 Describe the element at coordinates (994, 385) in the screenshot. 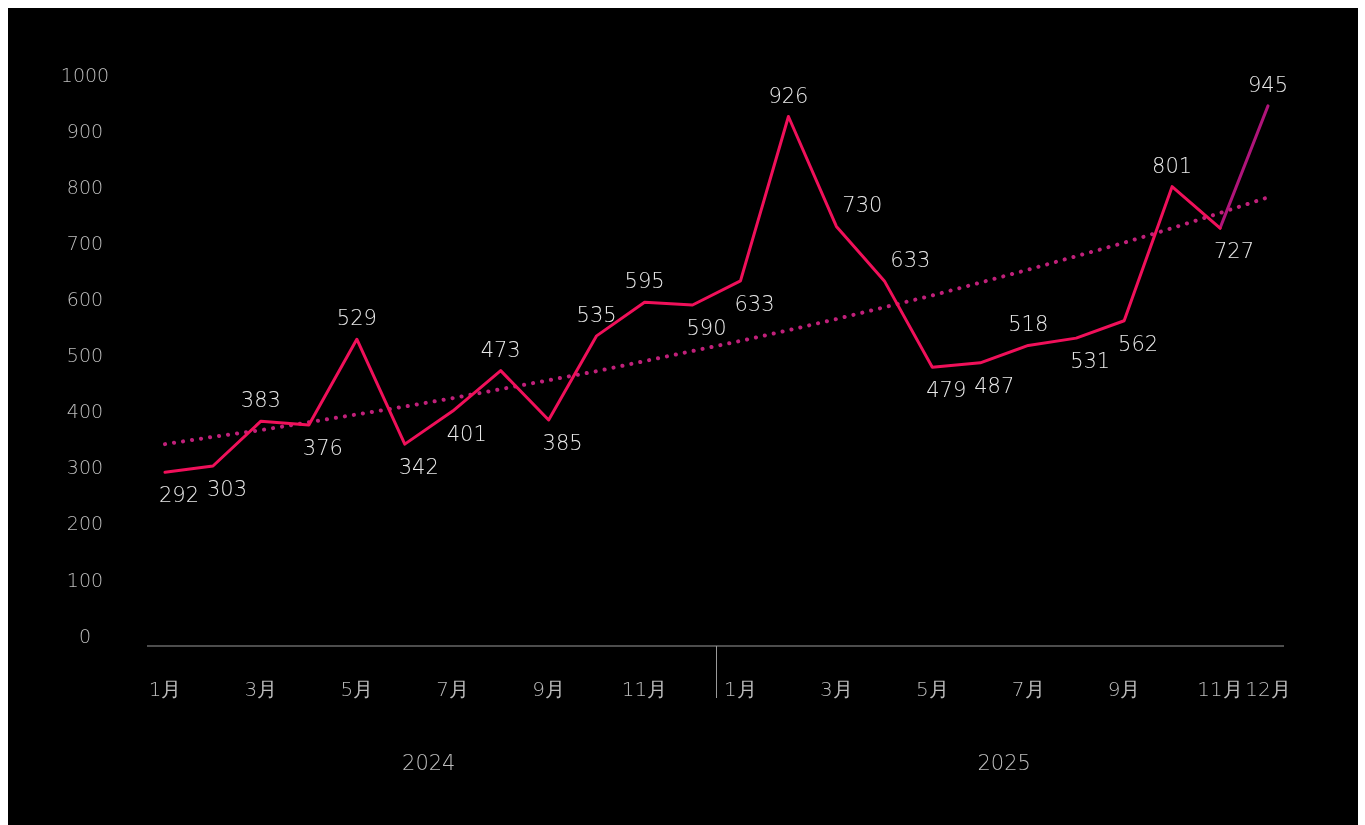

I see `data-label: 487` at that location.